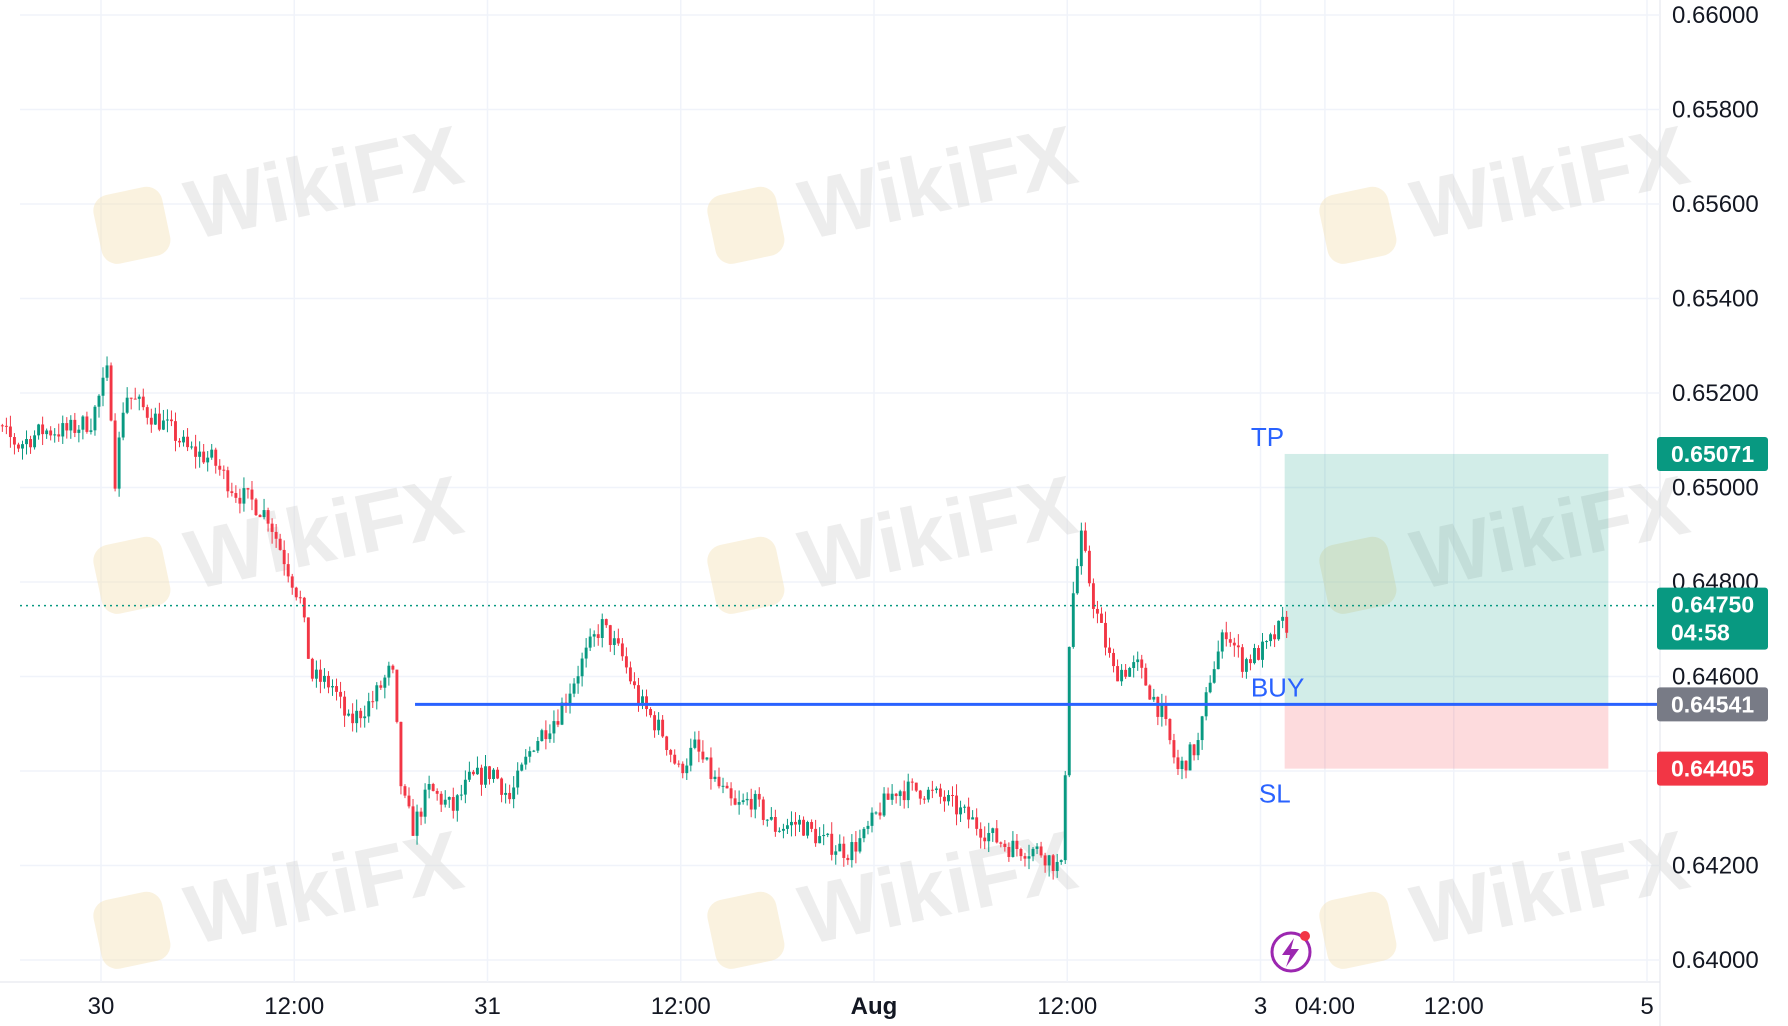 This screenshot has height=1026, width=1788. Describe the element at coordinates (1446, 579) in the screenshot. I see `take-profit-zone` at that location.